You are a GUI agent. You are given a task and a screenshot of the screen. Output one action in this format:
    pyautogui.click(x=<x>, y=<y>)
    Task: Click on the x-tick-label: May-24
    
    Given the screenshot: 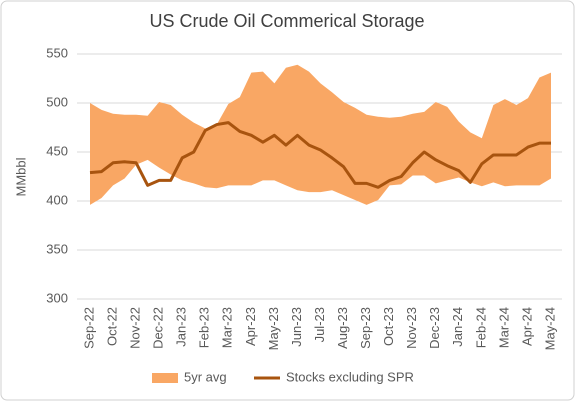 What is the action you would take?
    pyautogui.click(x=549, y=328)
    